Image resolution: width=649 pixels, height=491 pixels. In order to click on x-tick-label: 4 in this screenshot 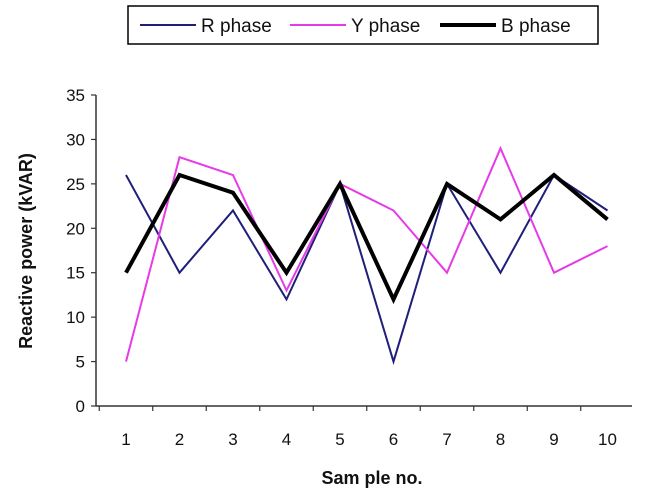, I will do `click(286, 439)`.